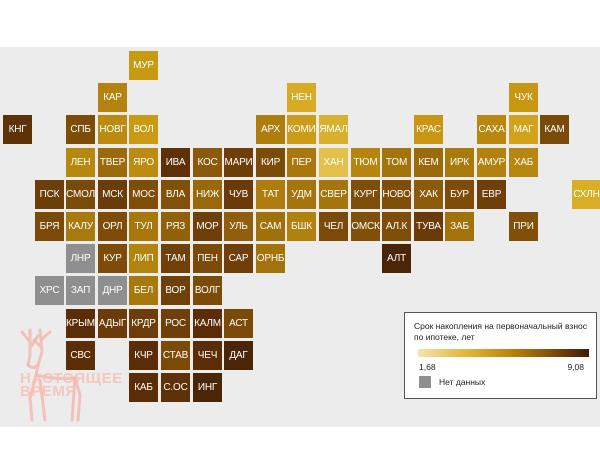 This screenshot has height=450, width=600. I want to click on region-tile: МАРИ, so click(238, 162).